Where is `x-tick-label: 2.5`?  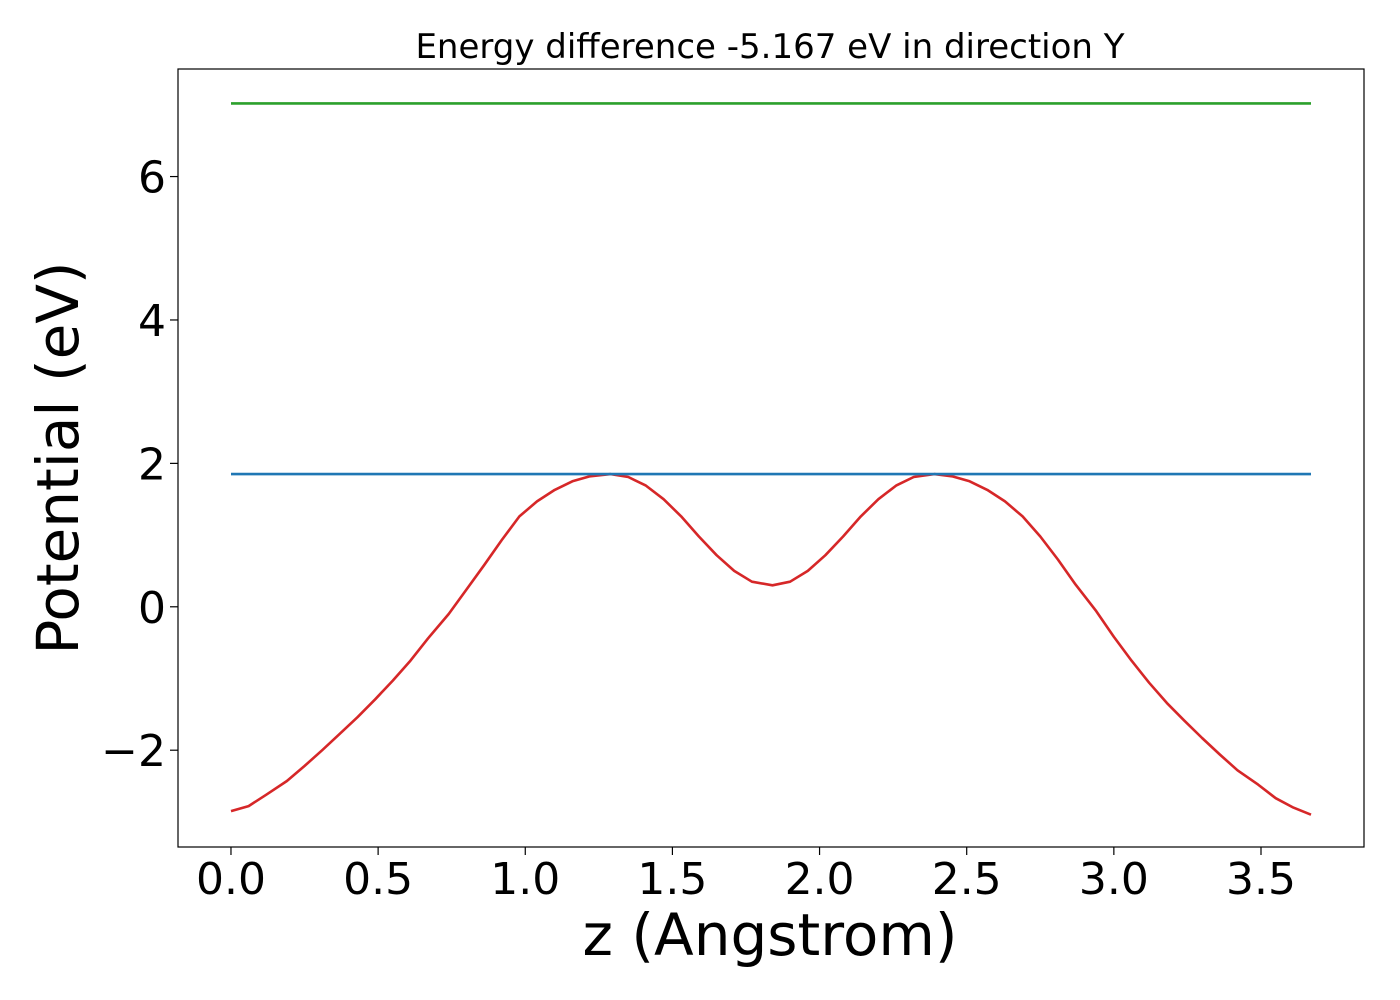
x-tick-label: 2.5 is located at coordinates (967, 879).